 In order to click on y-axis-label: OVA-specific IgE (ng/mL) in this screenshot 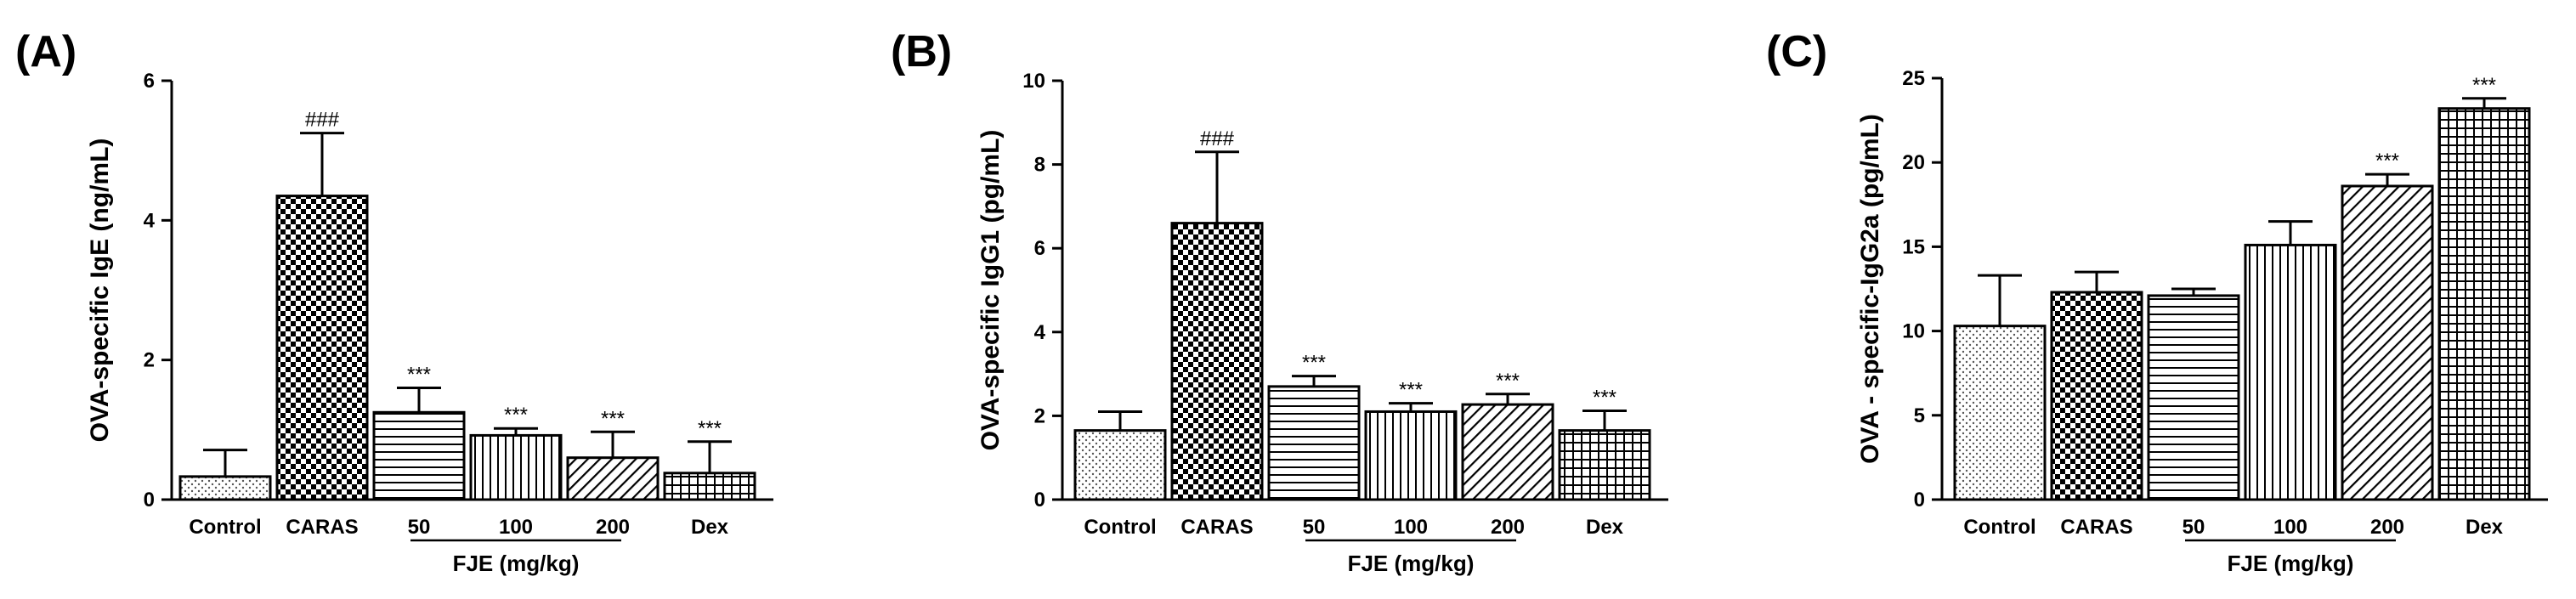, I will do `click(100, 290)`.